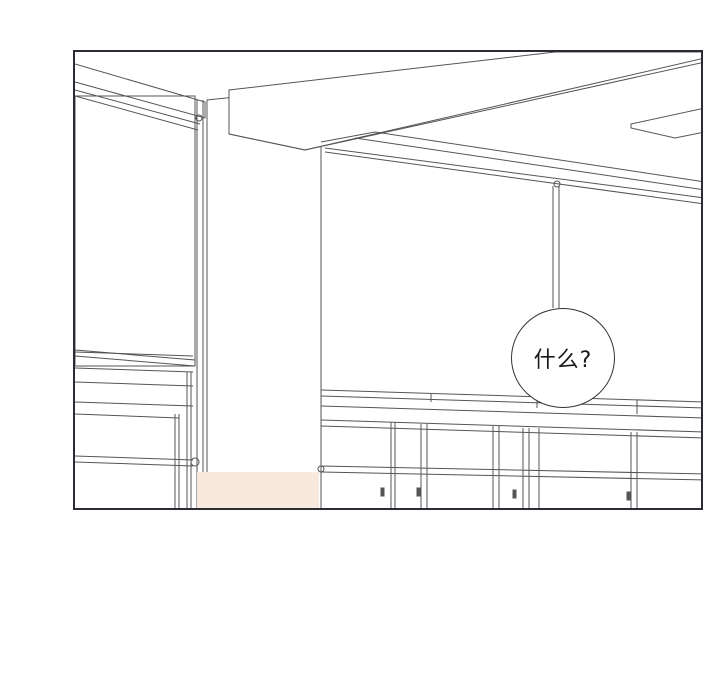  I want to click on speech-bubble: 什么?, so click(563, 358).